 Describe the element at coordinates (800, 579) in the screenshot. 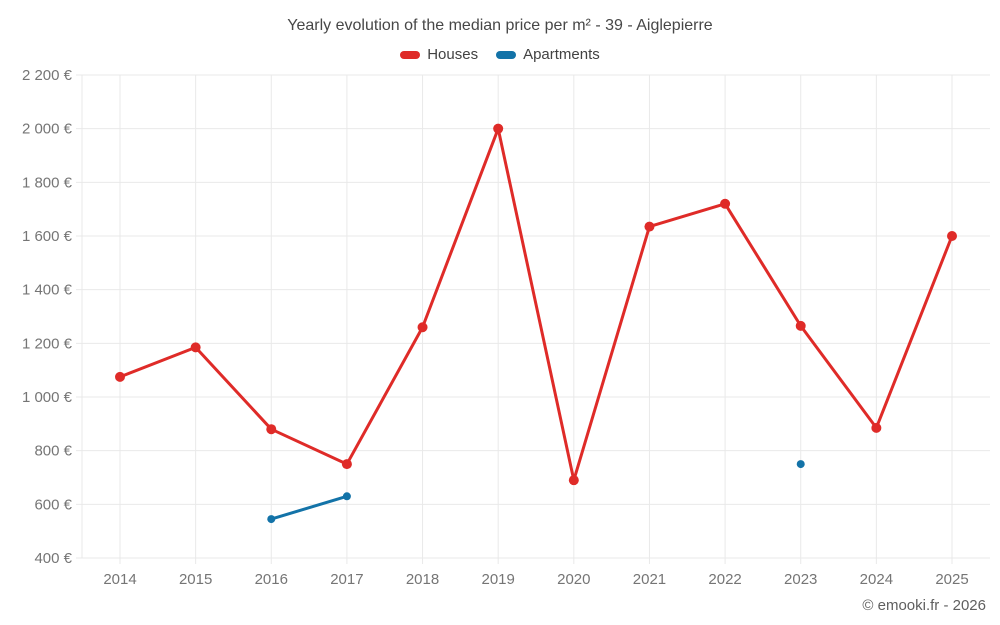

I see `x-axis-label-2023: 2023` at that location.